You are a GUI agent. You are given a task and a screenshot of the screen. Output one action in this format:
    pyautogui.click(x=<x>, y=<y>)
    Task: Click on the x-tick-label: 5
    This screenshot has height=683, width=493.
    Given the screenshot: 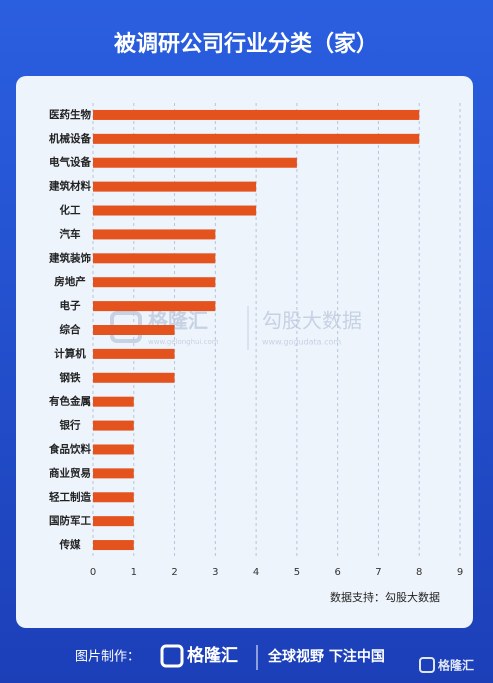 What is the action you would take?
    pyautogui.click(x=297, y=572)
    